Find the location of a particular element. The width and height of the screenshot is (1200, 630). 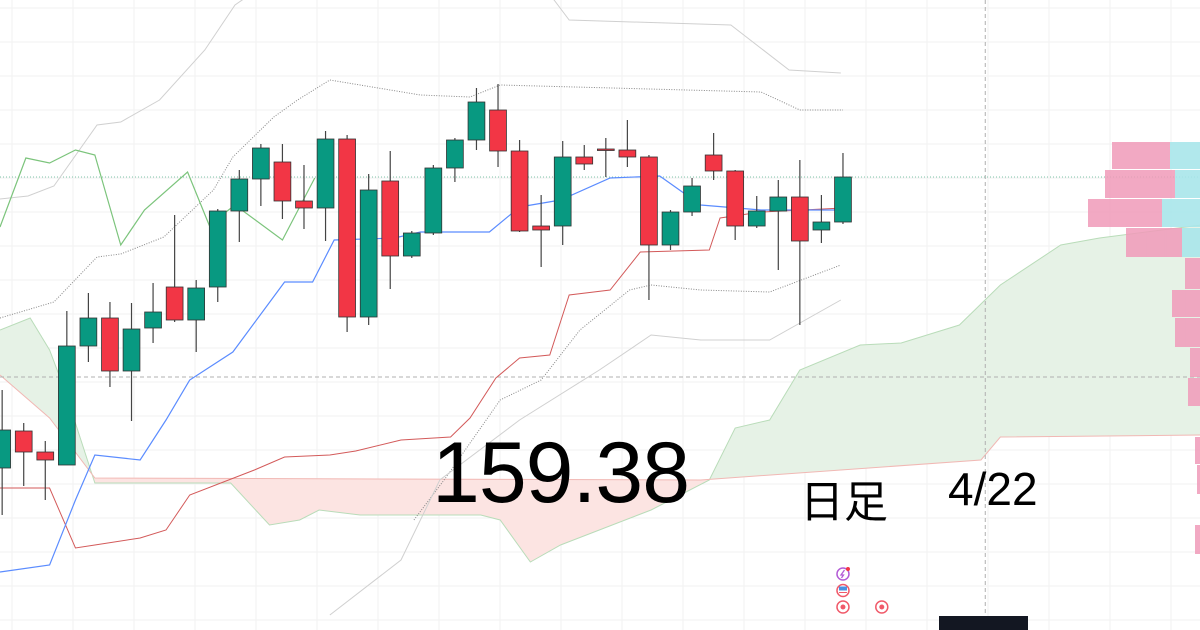

lightning-icon-bolt is located at coordinates (842, 574).